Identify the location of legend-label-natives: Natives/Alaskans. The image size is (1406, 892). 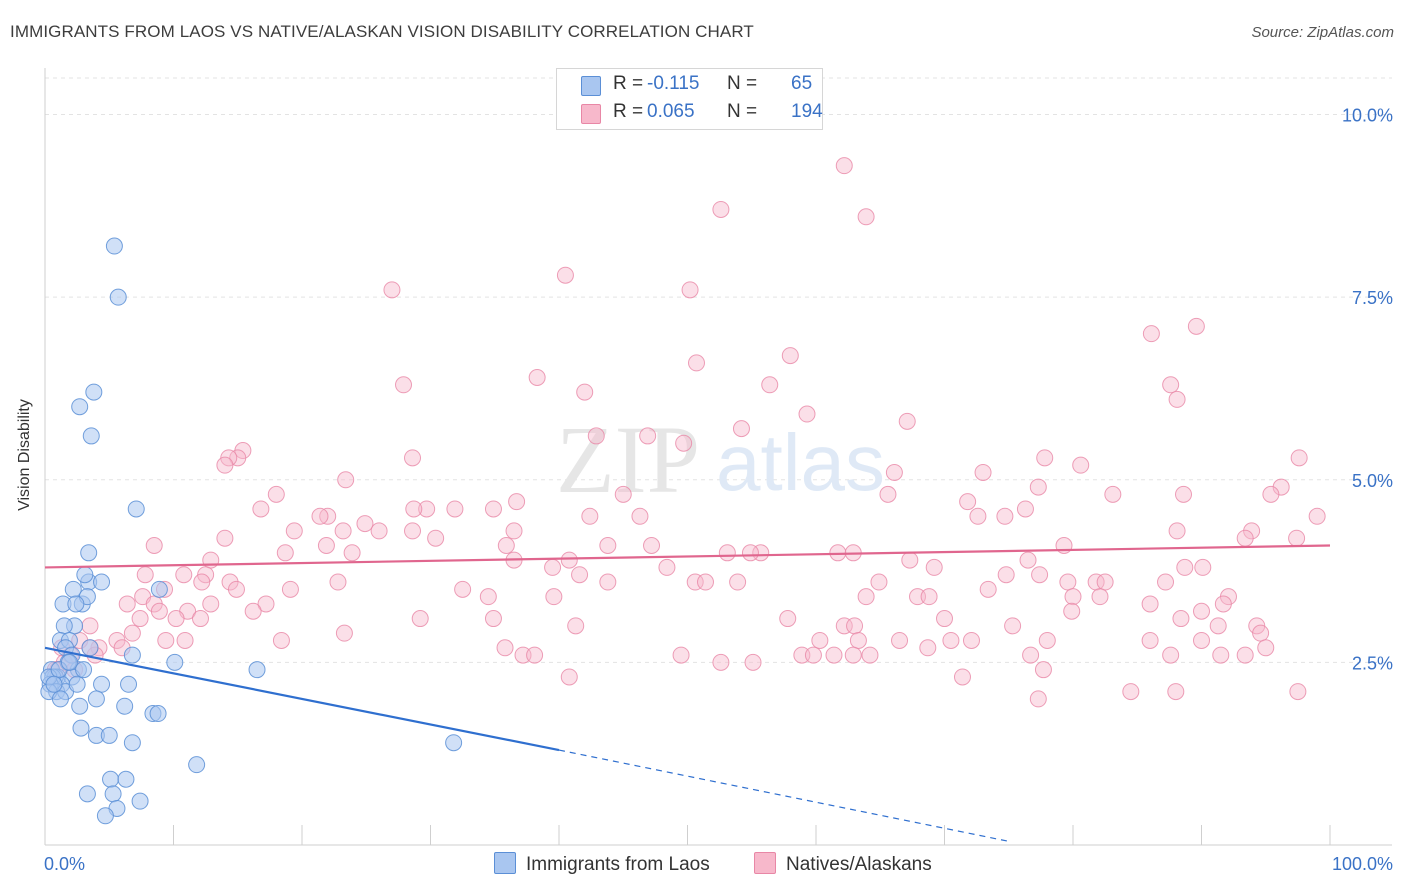
(859, 864).